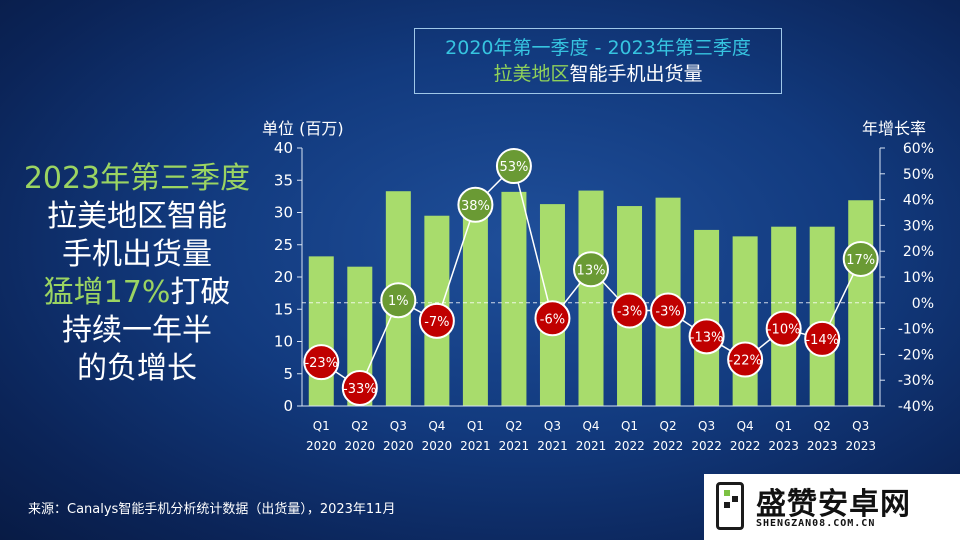 Image resolution: width=960 pixels, height=540 pixels. I want to click on y-tick-label: 0, so click(288, 406).